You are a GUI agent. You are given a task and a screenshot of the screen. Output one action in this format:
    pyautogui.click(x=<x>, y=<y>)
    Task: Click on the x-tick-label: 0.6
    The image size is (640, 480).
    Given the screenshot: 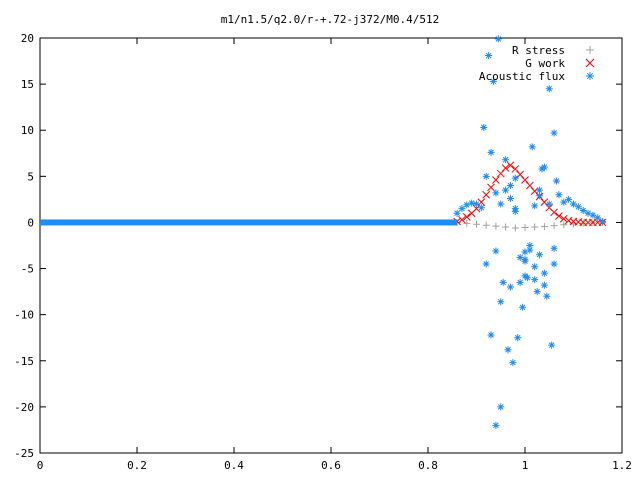 What is the action you would take?
    pyautogui.click(x=331, y=465)
    